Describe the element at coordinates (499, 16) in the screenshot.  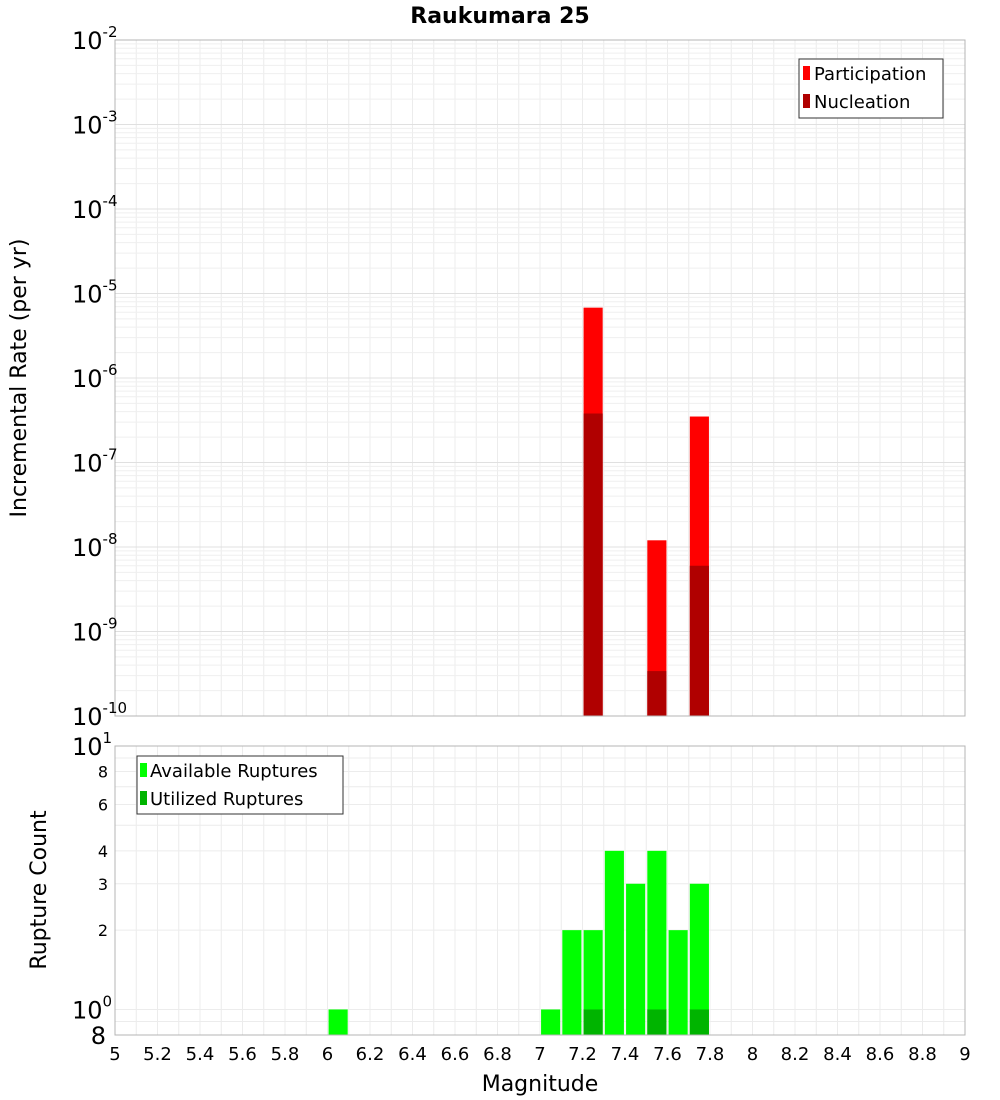
I see `chart-title: Raukumara 25` at that location.